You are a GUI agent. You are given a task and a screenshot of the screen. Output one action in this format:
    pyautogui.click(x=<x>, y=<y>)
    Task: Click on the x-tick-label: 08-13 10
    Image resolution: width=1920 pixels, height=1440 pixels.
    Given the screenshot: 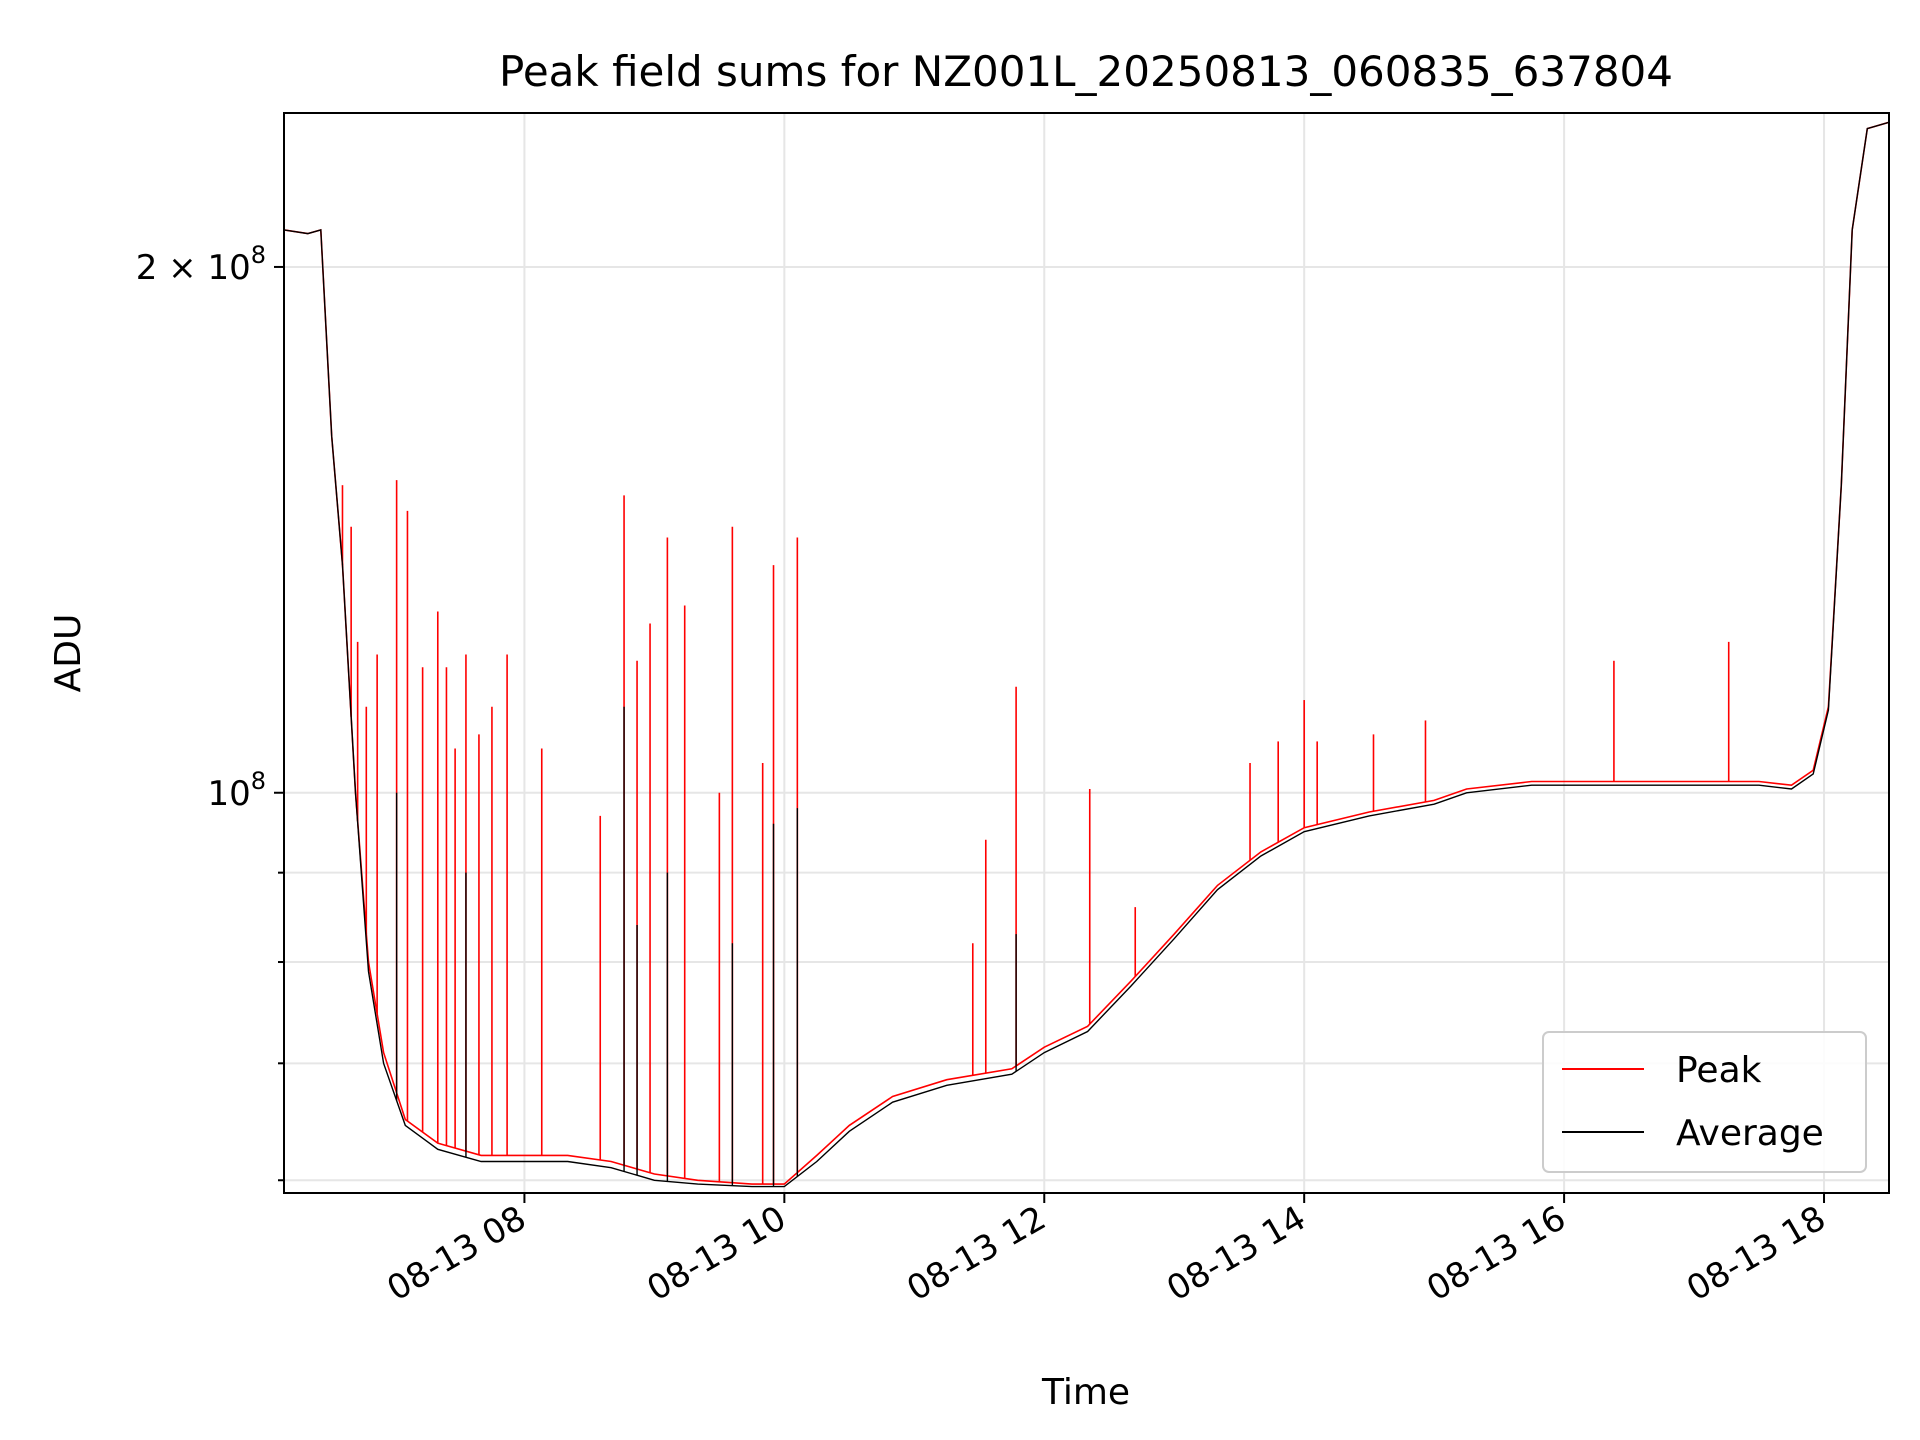 What is the action you would take?
    pyautogui.click(x=716, y=1253)
    